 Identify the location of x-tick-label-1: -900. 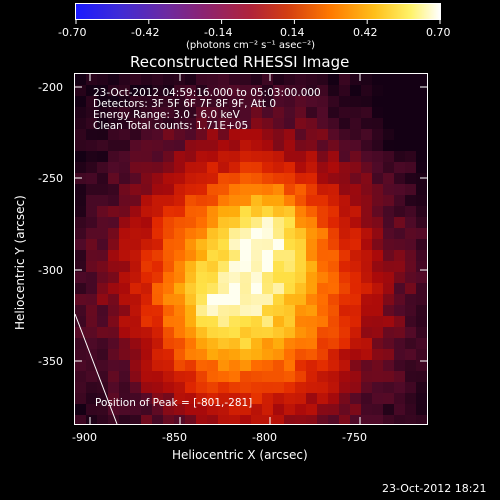
(84, 437).